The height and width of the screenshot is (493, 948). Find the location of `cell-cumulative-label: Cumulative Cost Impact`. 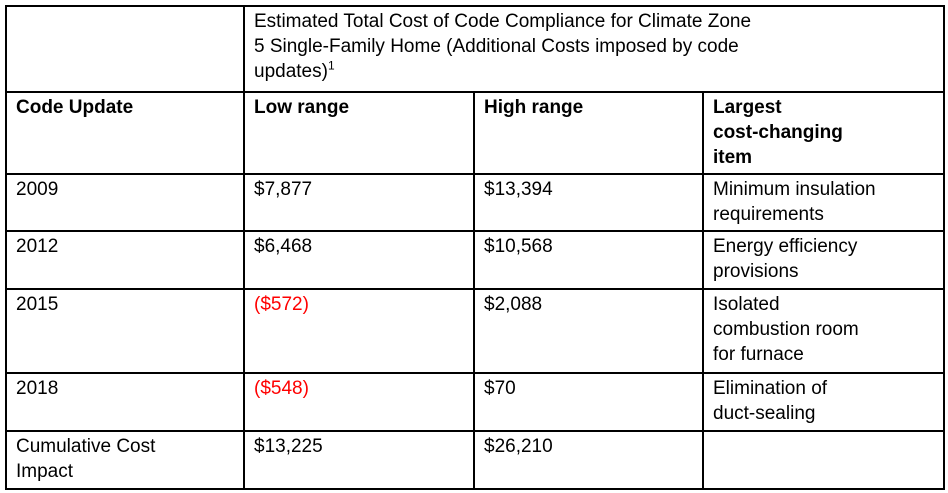

cell-cumulative-label: Cumulative Cost Impact is located at coordinates (125, 460).